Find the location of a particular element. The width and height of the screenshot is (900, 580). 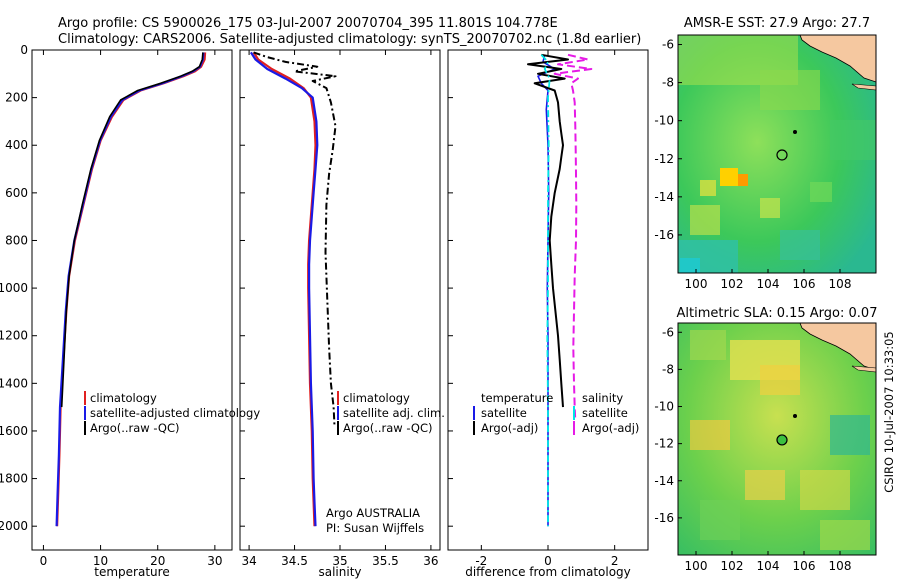

x-tick-label: -2 is located at coordinates (481, 561).